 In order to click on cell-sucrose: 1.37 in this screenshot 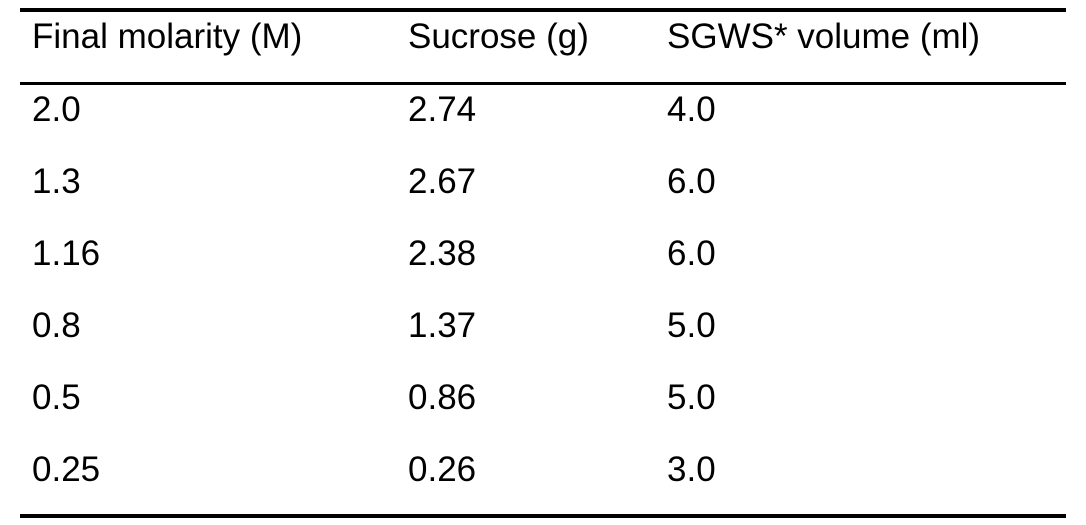, I will do `click(442, 325)`.